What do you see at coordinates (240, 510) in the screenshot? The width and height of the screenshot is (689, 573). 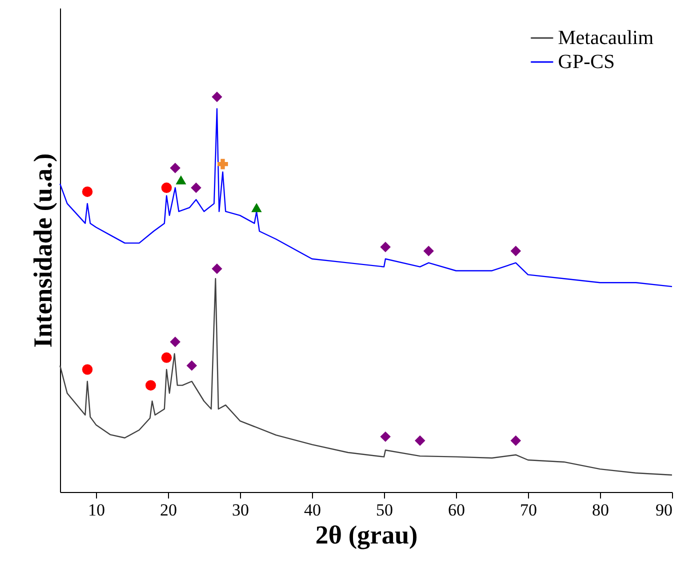 I see `x-tick-label: 30` at bounding box center [240, 510].